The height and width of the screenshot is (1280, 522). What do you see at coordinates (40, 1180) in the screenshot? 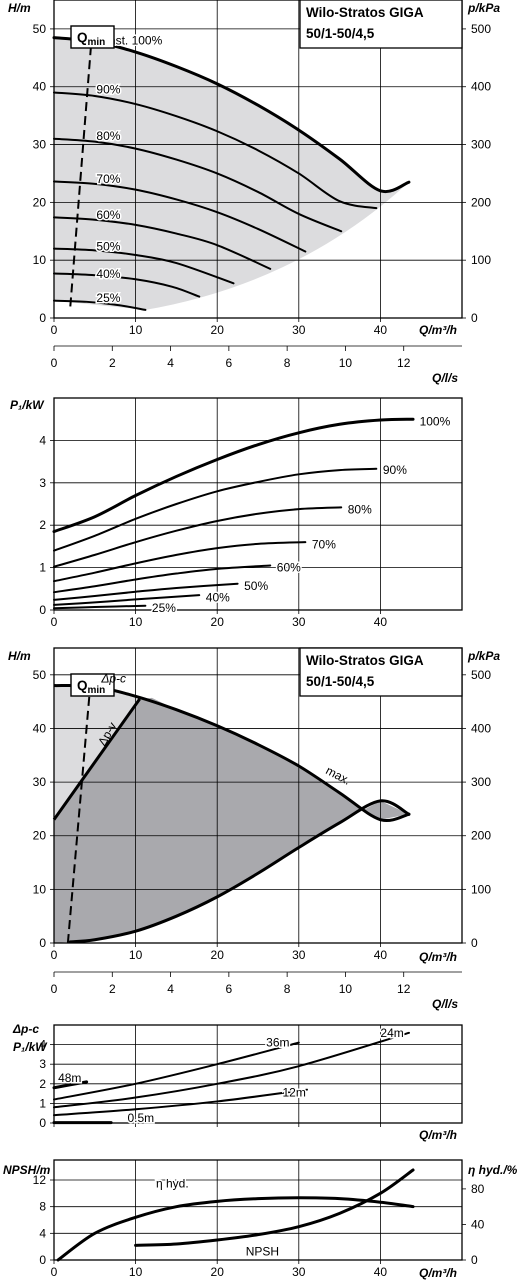
I see `chart5-ytick-label: 12` at bounding box center [40, 1180].